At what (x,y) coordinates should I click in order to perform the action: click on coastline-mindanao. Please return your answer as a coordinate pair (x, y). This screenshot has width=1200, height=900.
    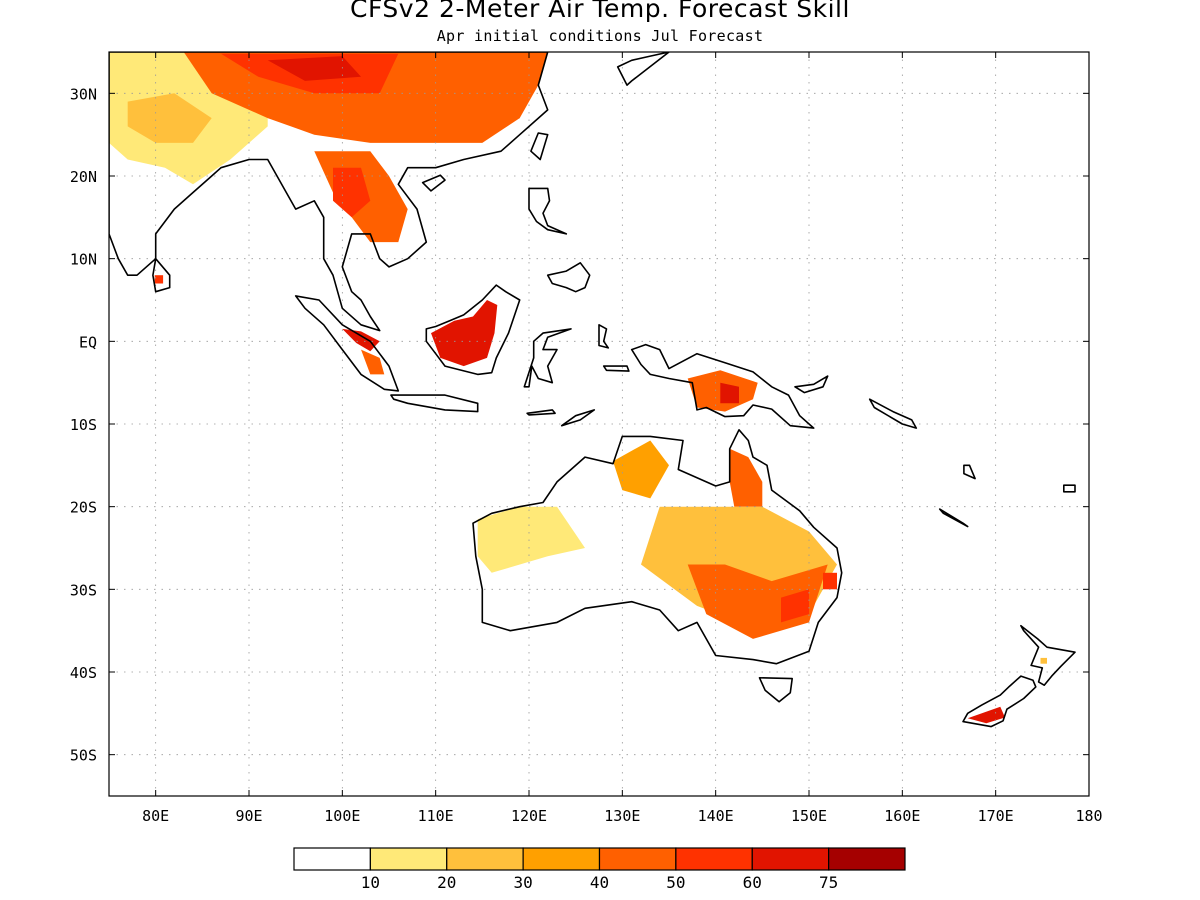
    Looking at the image, I should click on (568, 277).